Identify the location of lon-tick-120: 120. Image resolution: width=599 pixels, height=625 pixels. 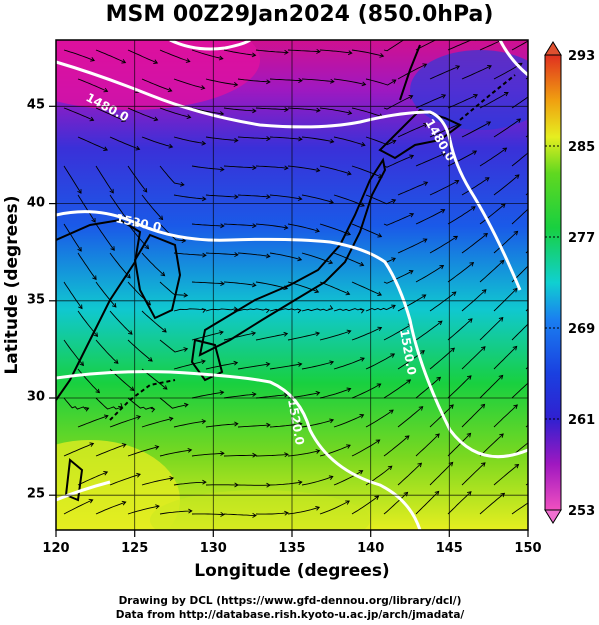
(55, 548).